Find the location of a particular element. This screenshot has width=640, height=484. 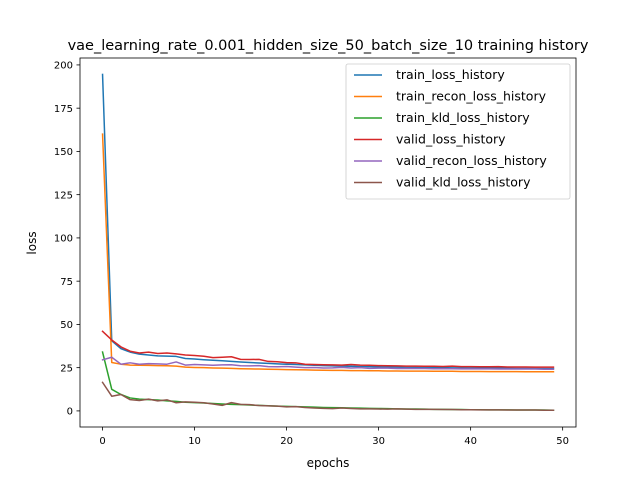

y-tick-label: 200 is located at coordinates (63, 66).